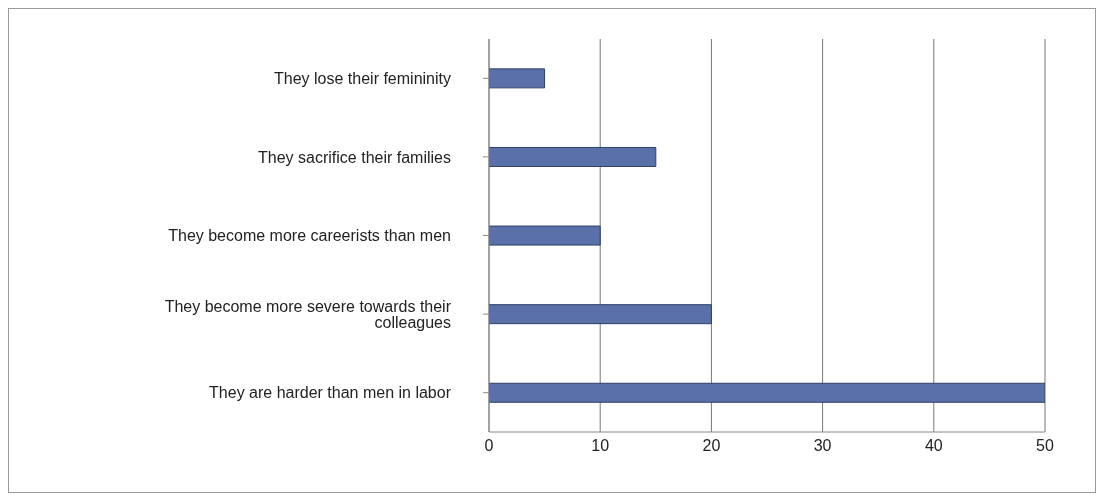  I want to click on x-tick-label: 0, so click(489, 446).